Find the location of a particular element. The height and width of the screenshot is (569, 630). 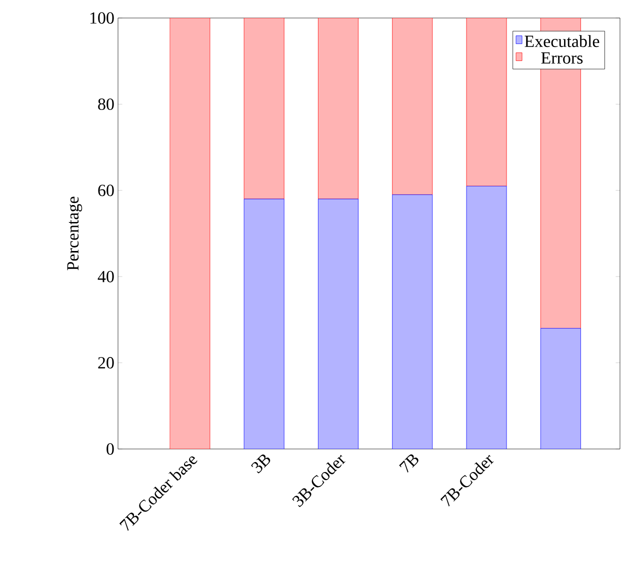

x-tick-label: 7B is located at coordinates (408, 463).